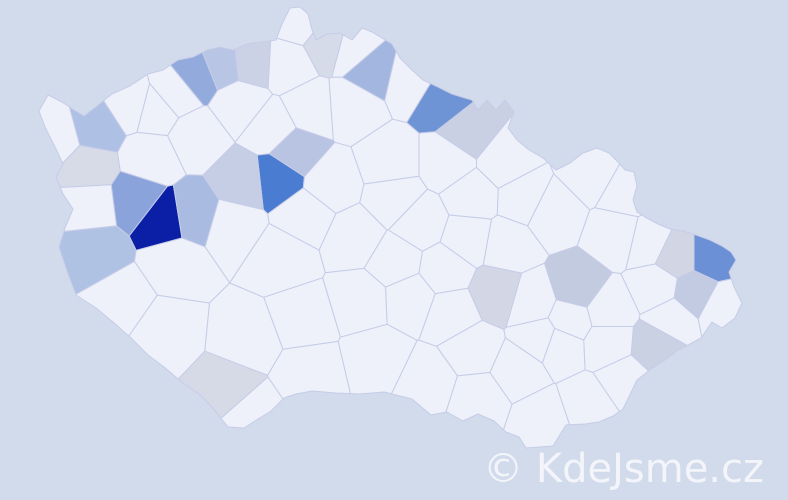 This screenshot has width=788, height=500. What do you see at coordinates (623, 469) in the screenshot?
I see `watermark-text: © KdeJsme.cz` at bounding box center [623, 469].